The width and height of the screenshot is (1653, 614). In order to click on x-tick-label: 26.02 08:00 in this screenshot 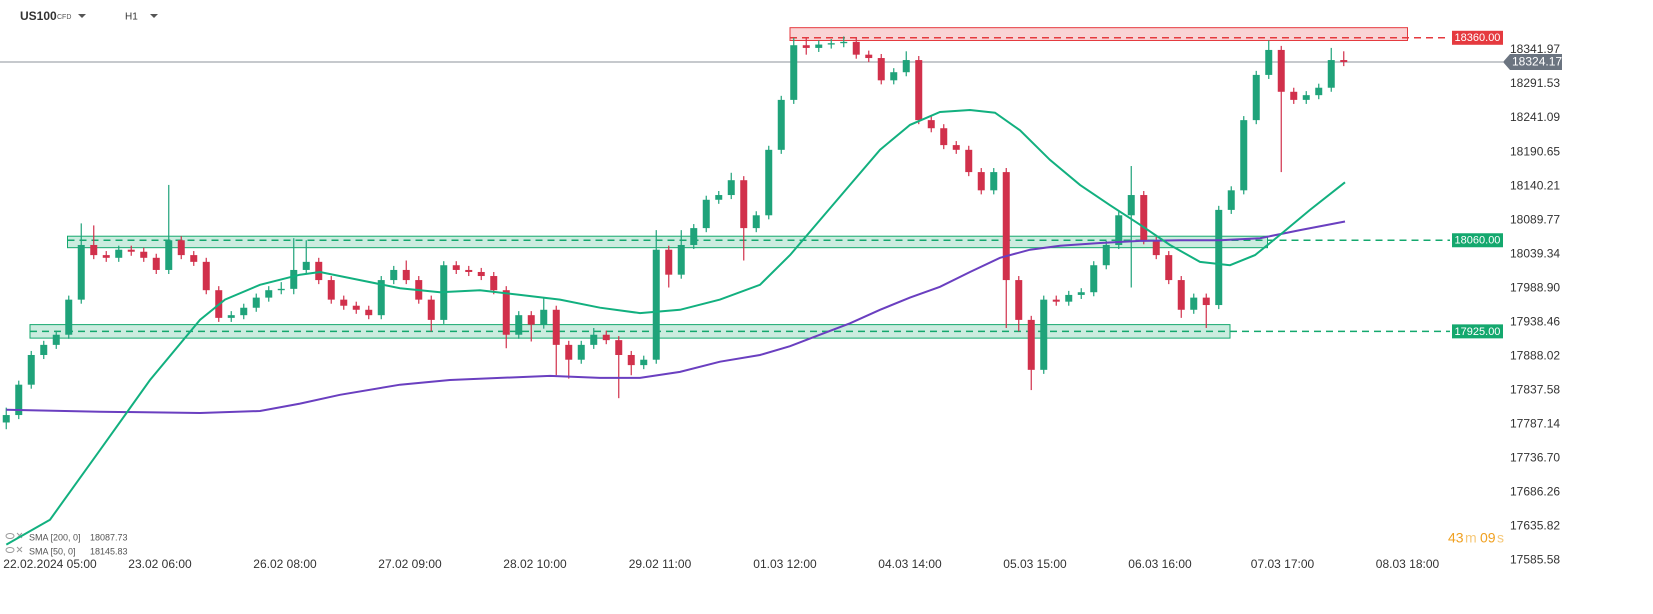, I will do `click(285, 564)`.